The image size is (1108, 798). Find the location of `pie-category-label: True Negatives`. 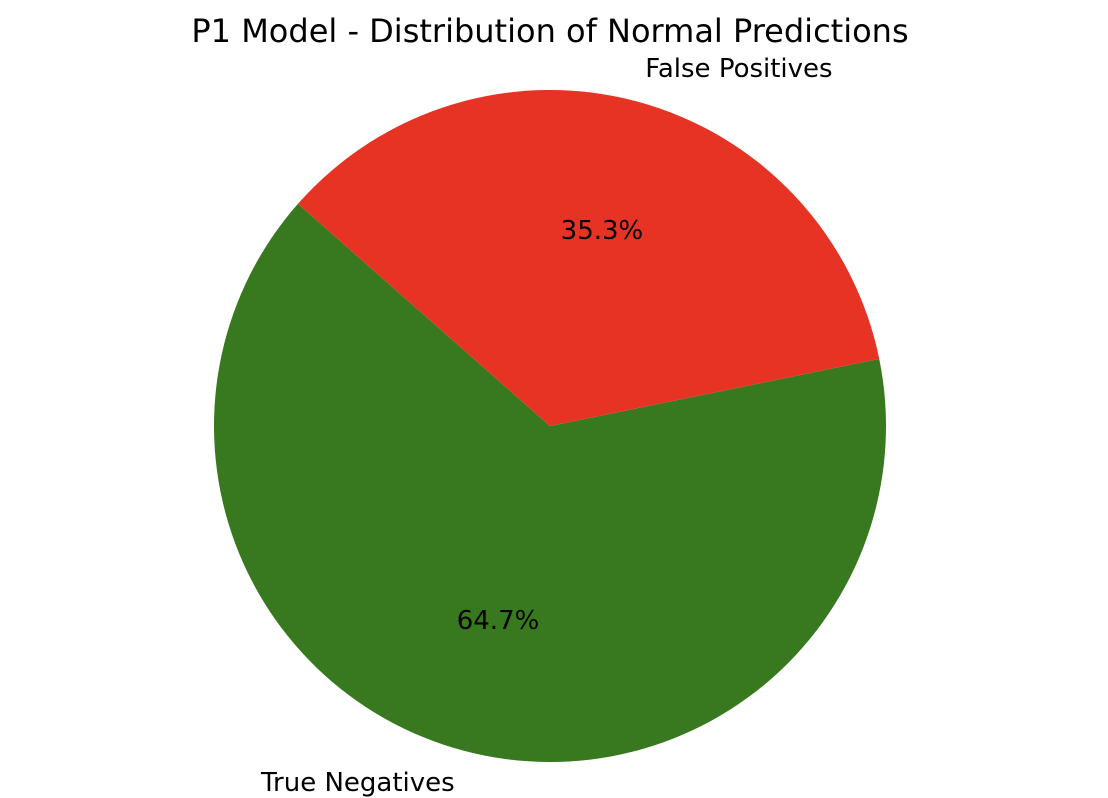

pie-category-label: True Negatives is located at coordinates (357, 783).